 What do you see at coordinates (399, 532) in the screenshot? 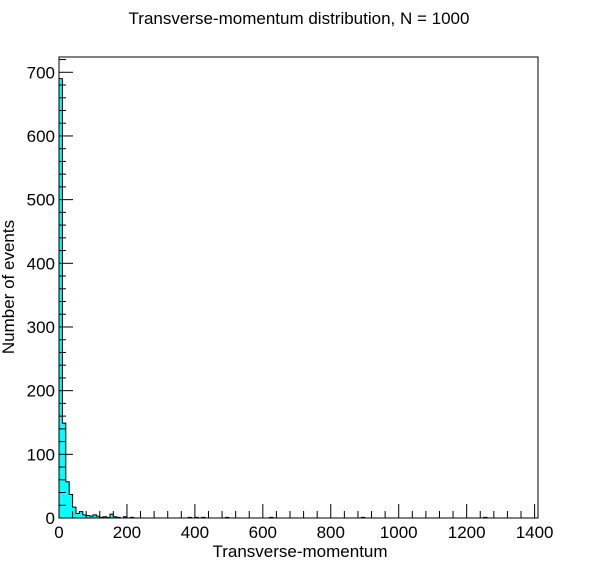
I see `x-tick-label: 1000` at bounding box center [399, 532].